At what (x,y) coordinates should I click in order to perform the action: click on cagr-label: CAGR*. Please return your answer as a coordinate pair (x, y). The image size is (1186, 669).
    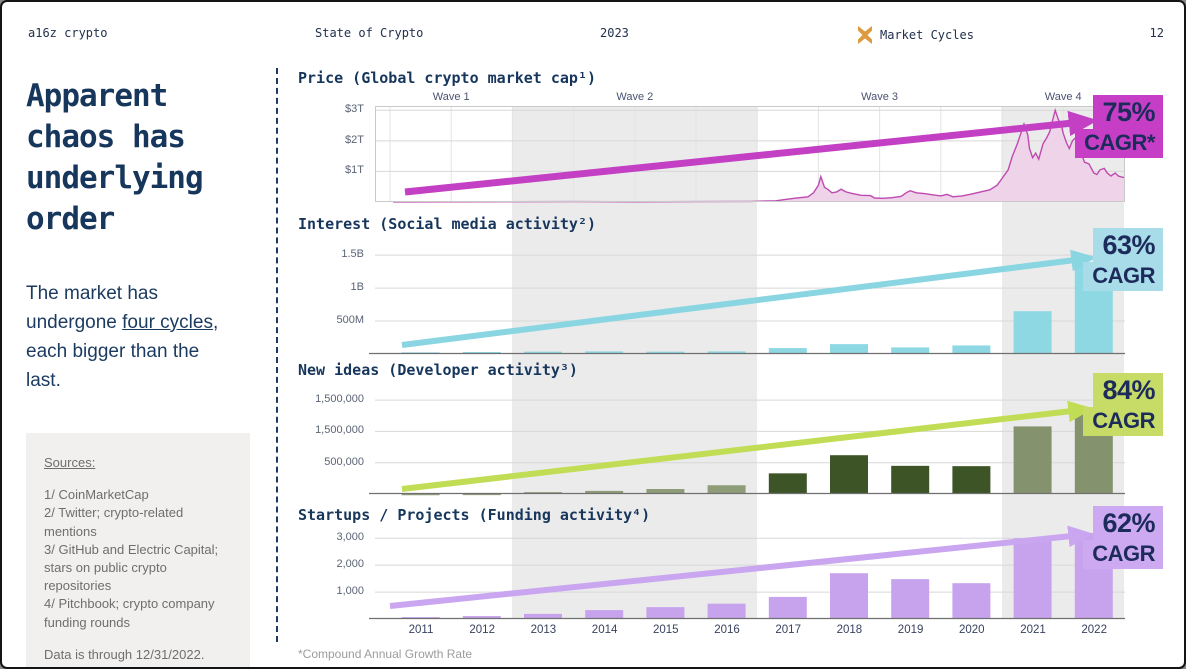
    Looking at the image, I should click on (1119, 143).